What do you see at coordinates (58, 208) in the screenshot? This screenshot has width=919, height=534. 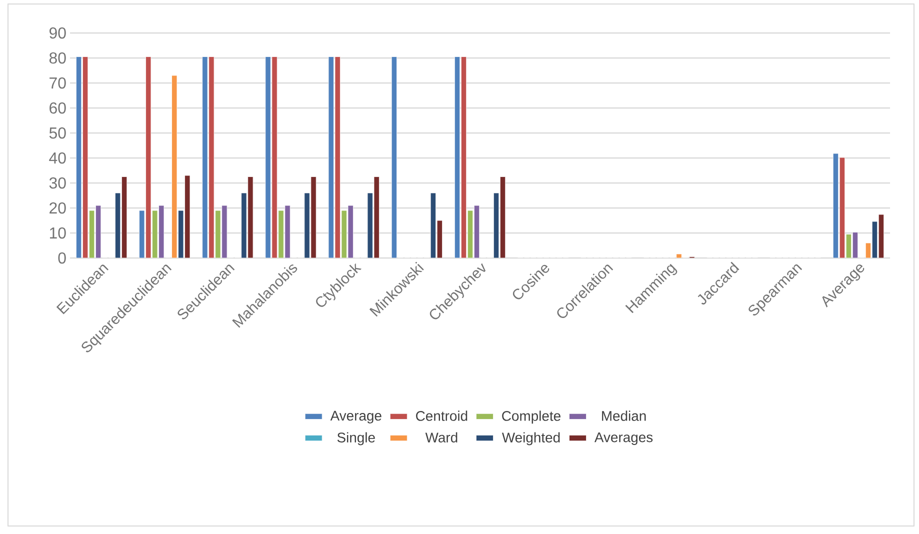 I see `y-tick-label: 20` at bounding box center [58, 208].